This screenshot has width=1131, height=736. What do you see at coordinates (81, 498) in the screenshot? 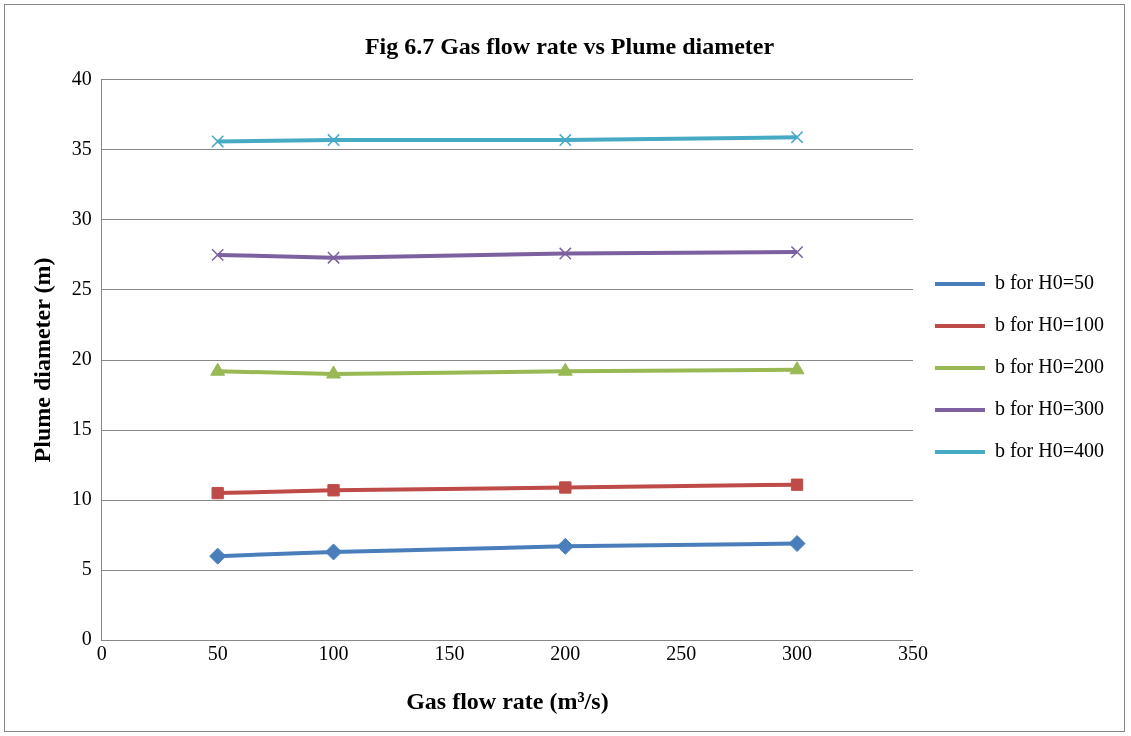
I see `y-tick-label: 10` at bounding box center [81, 498].